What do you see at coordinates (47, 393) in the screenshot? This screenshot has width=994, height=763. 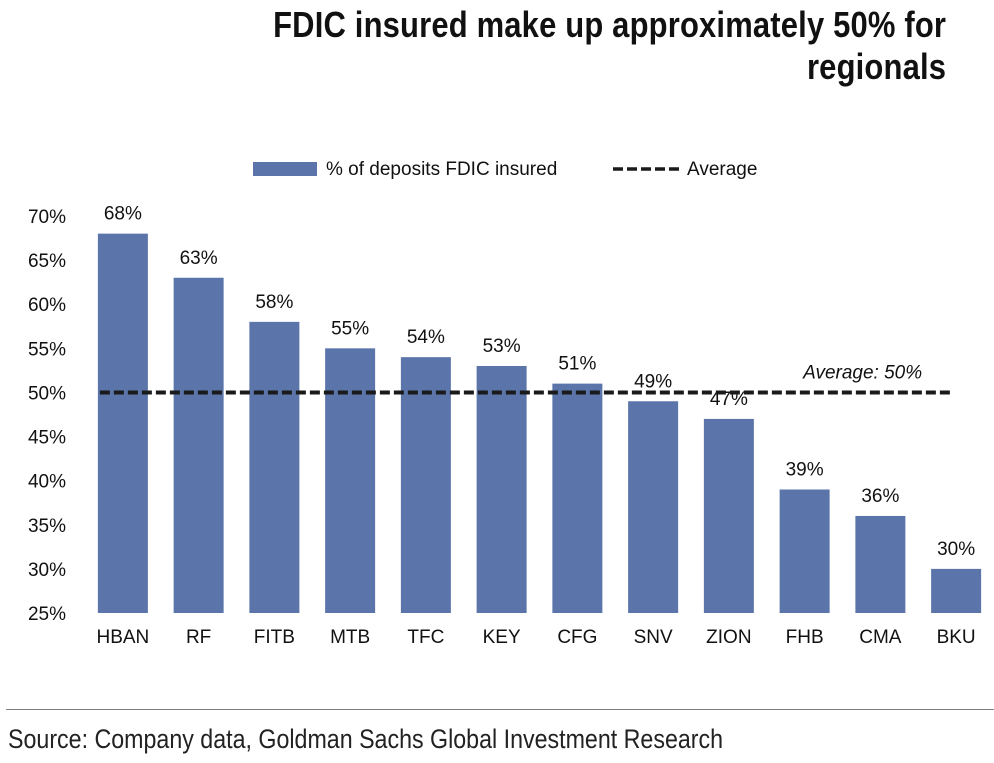 I see `y-tick-label: 50%` at bounding box center [47, 393].